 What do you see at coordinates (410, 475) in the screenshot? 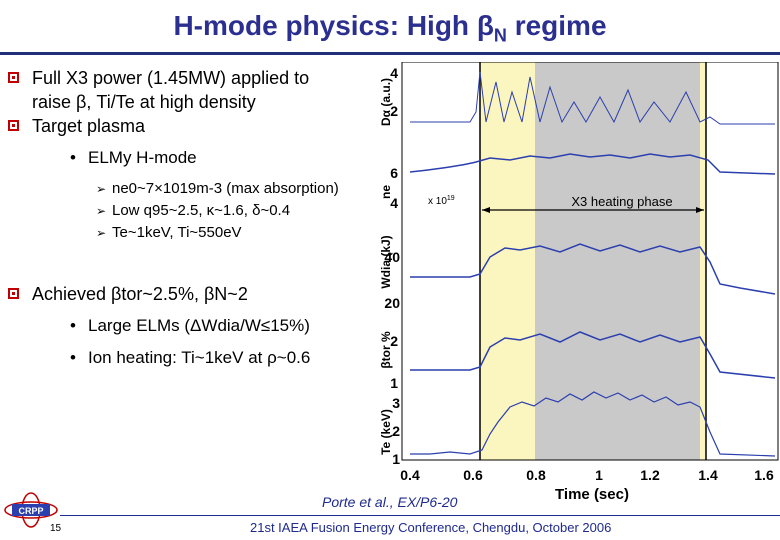
I see `x-tick-0.4: 0.4` at bounding box center [410, 475].